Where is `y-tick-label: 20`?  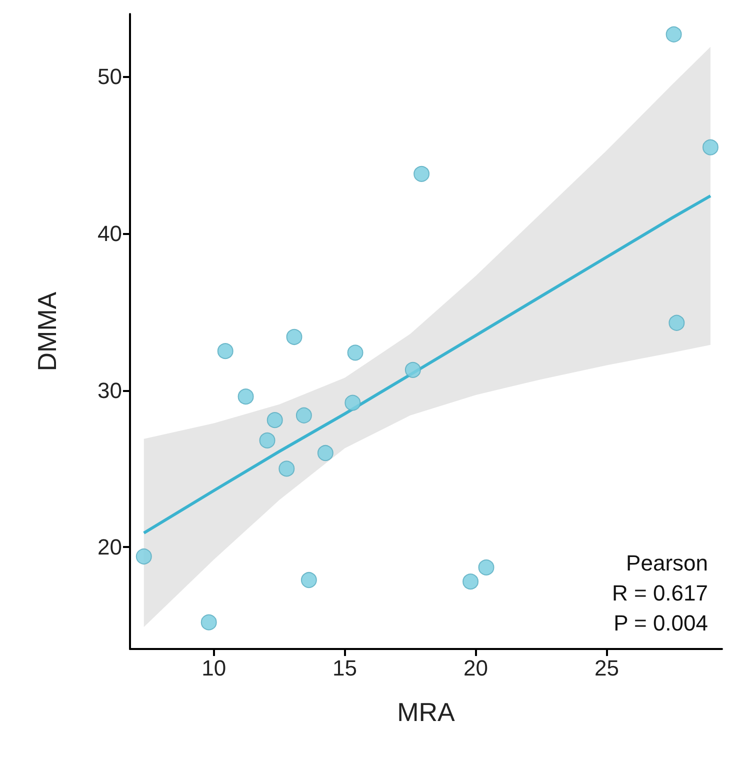
y-tick-label: 20 is located at coordinates (110, 547).